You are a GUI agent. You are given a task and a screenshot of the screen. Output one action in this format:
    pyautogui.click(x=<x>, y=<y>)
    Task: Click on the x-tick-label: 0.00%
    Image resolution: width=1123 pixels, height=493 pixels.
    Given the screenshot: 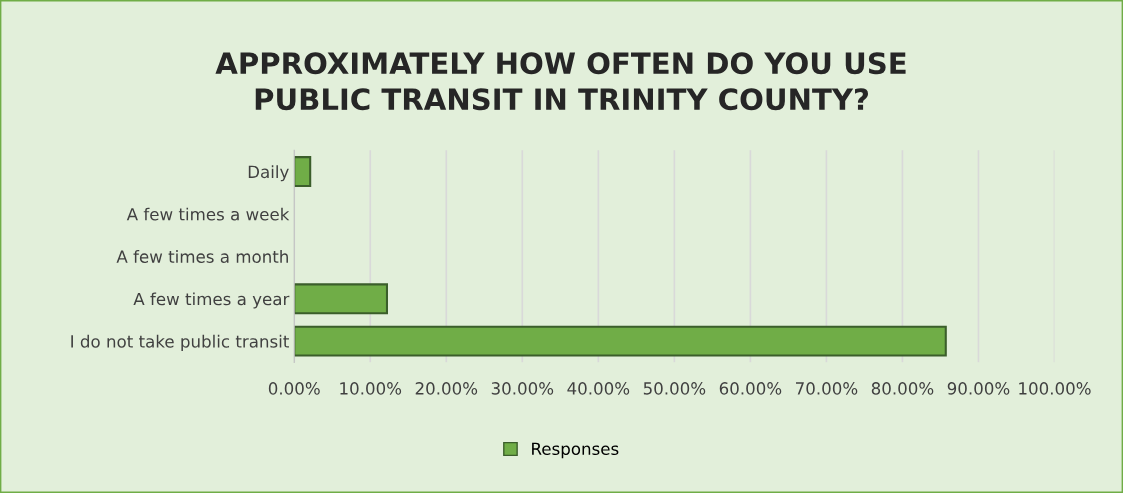 What is the action you would take?
    pyautogui.click(x=294, y=388)
    